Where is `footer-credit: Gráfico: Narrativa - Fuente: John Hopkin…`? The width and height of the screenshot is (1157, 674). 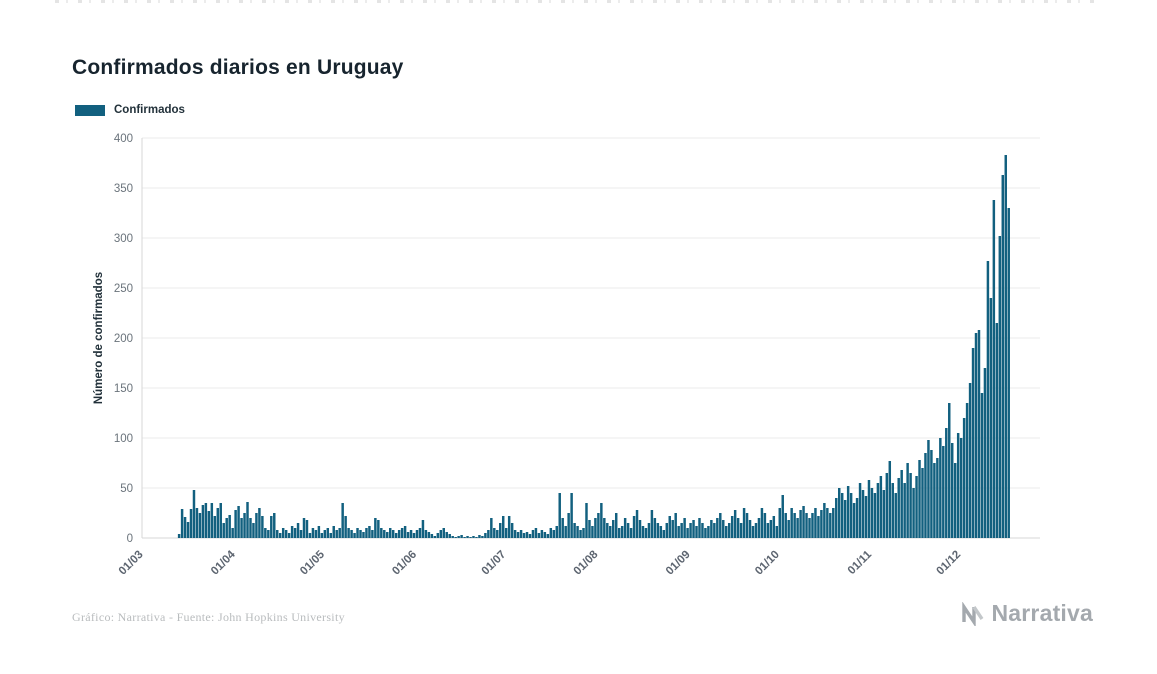 footer-credit: Gráfico: Narrativa - Fuente: John Hopkin… is located at coordinates (208, 617).